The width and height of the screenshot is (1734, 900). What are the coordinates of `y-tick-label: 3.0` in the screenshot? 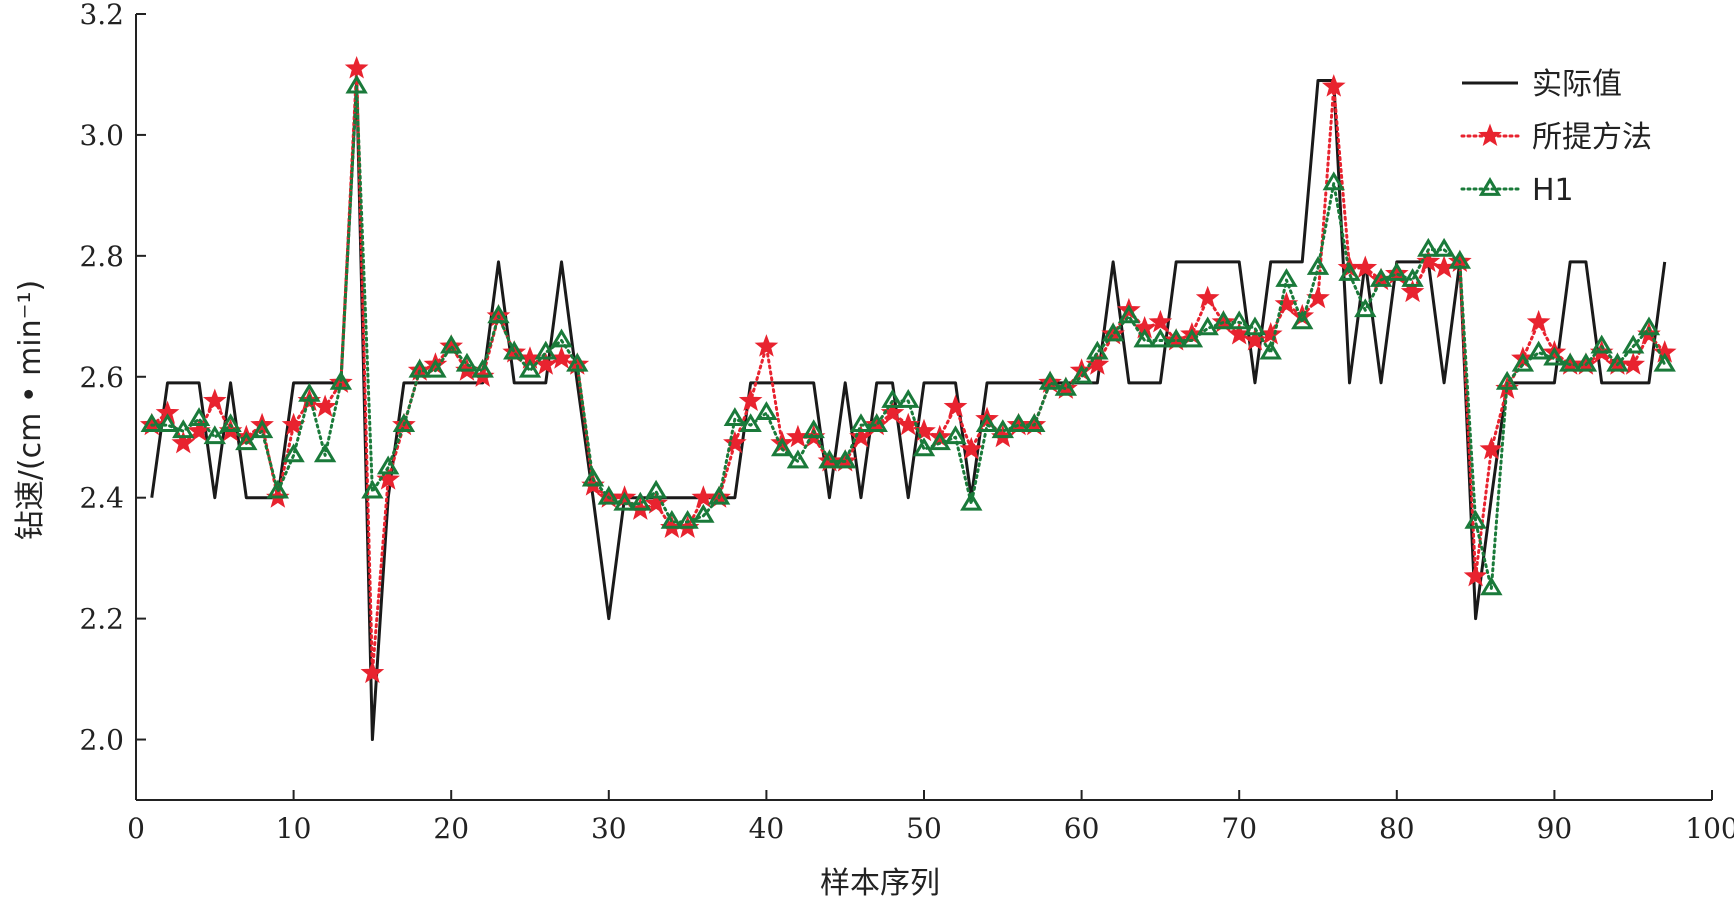 It's located at (101, 135).